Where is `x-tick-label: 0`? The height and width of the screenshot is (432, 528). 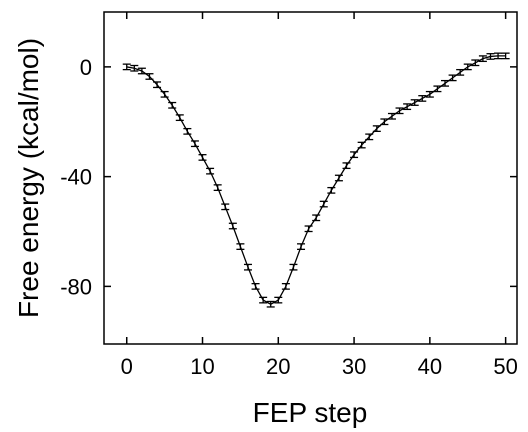
x-tick-label: 0 is located at coordinates (127, 366).